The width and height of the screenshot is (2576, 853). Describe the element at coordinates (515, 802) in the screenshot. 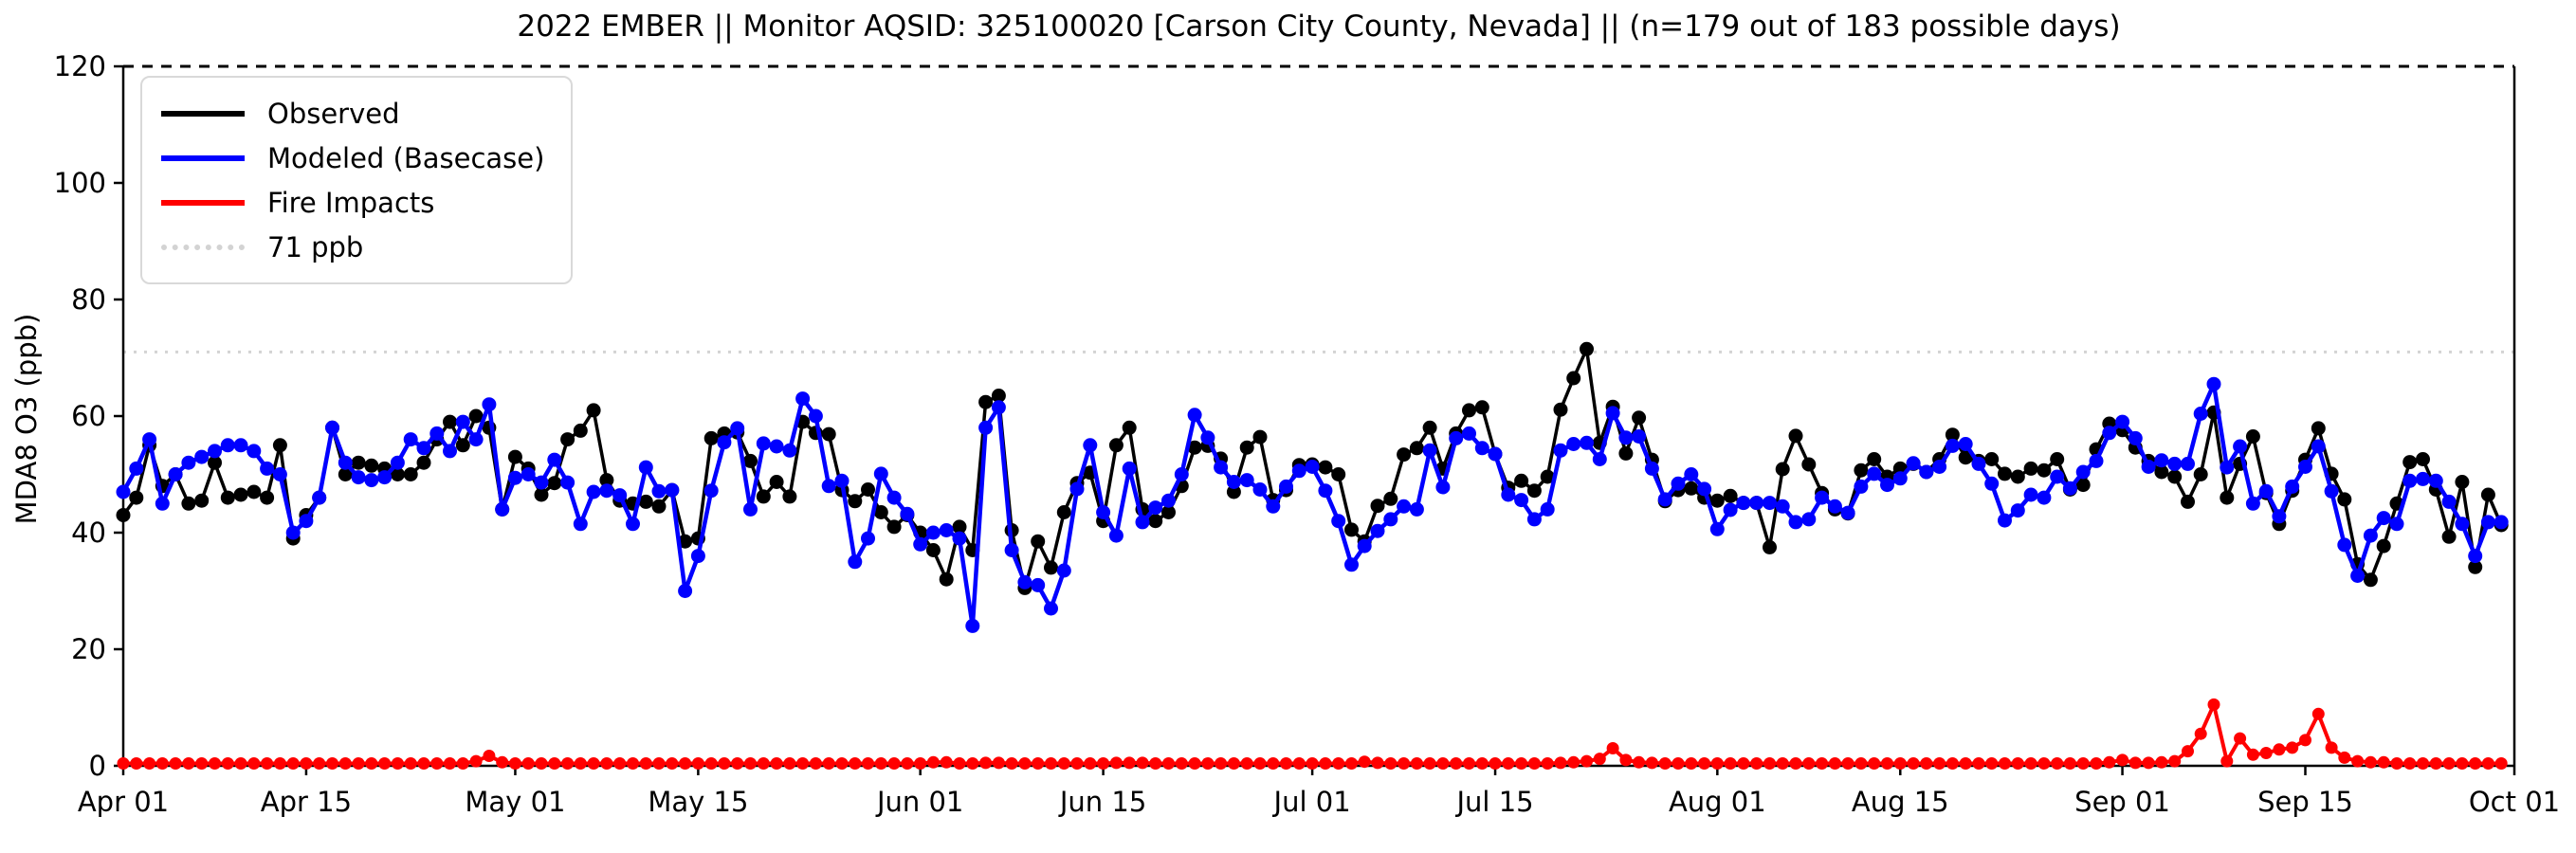

I see `x-tick-label: May 01` at that location.